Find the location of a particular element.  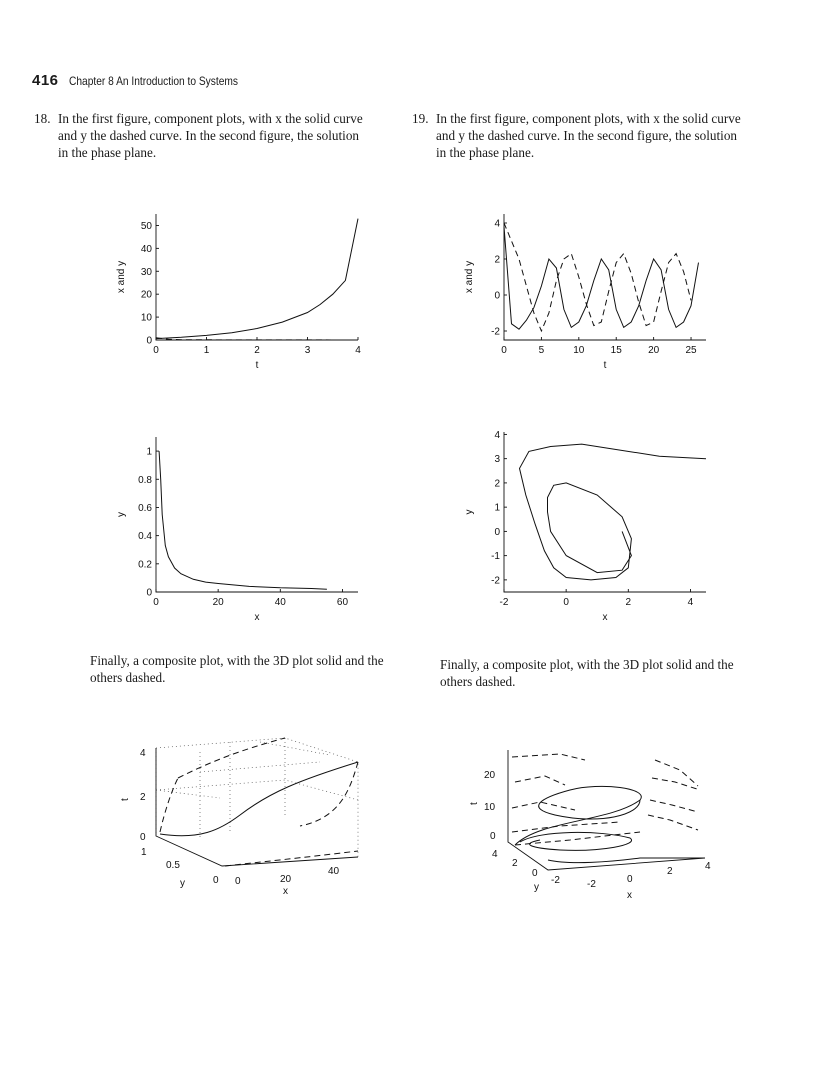

problem-number: 18. is located at coordinates (42, 118).